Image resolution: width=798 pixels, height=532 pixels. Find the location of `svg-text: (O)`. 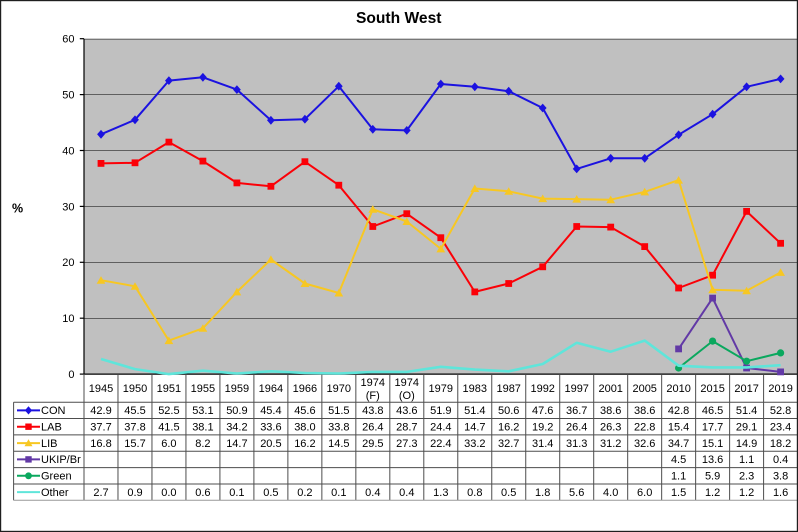

svg-text: (O) is located at coordinates (407, 396).